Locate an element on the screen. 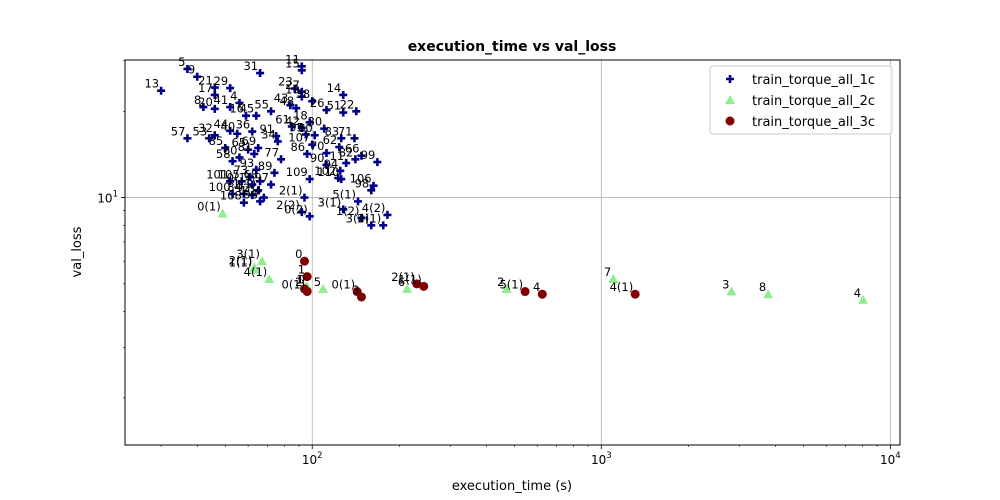  point-label: 43 is located at coordinates (281, 98).